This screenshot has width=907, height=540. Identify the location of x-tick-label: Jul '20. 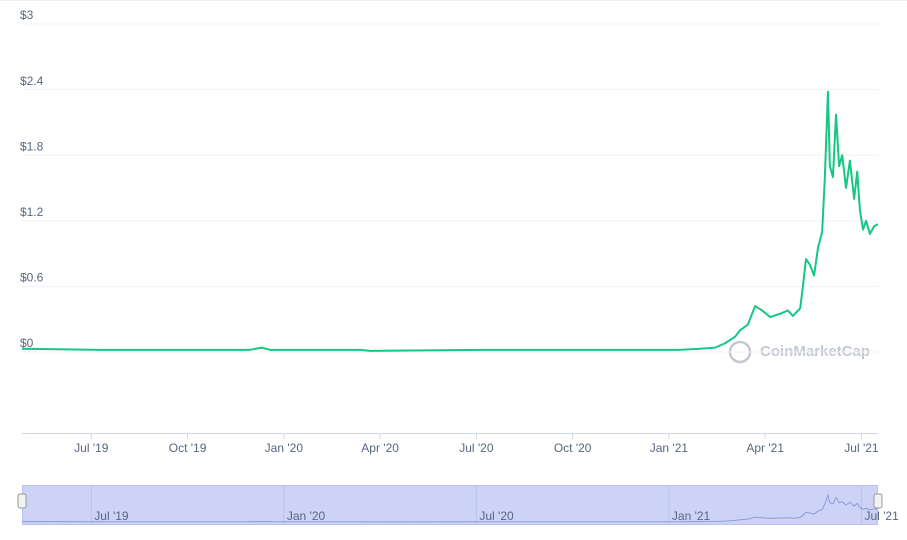
(476, 448).